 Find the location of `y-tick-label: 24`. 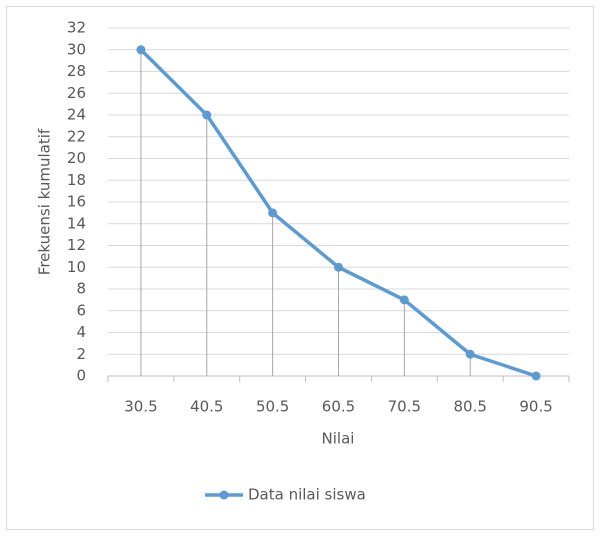

y-tick-label: 24 is located at coordinates (76, 115).